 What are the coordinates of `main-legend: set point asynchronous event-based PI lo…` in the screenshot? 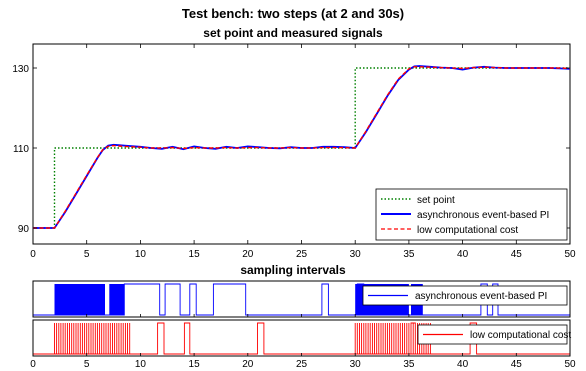 It's located at (471, 214).